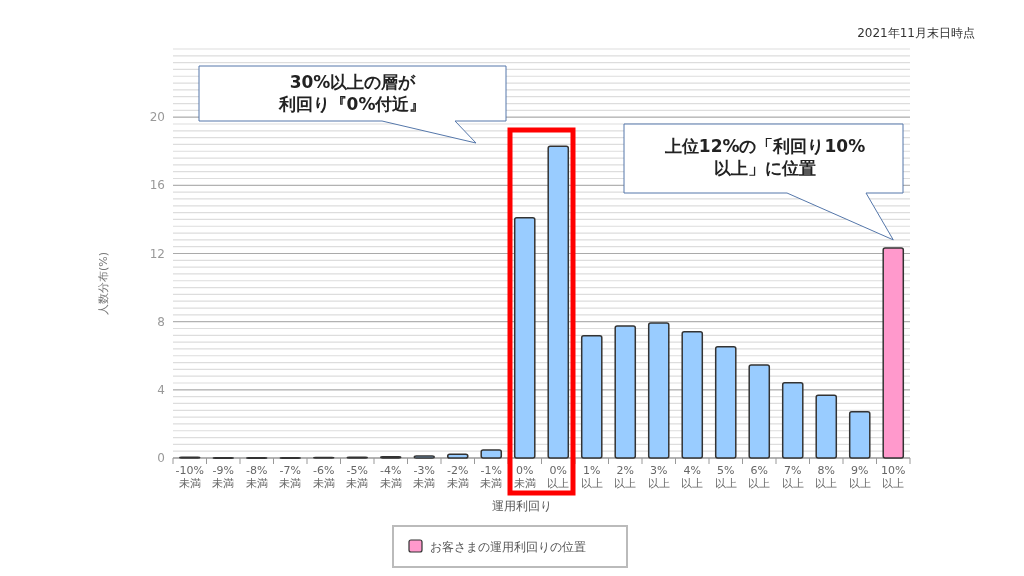  Describe the element at coordinates (157, 117) in the screenshot. I see `y-tick-label: 20` at that location.